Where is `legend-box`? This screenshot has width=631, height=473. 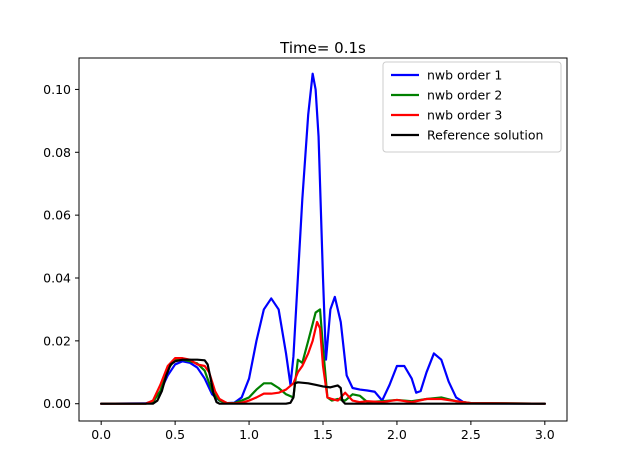 legend-box is located at coordinates (472, 107).